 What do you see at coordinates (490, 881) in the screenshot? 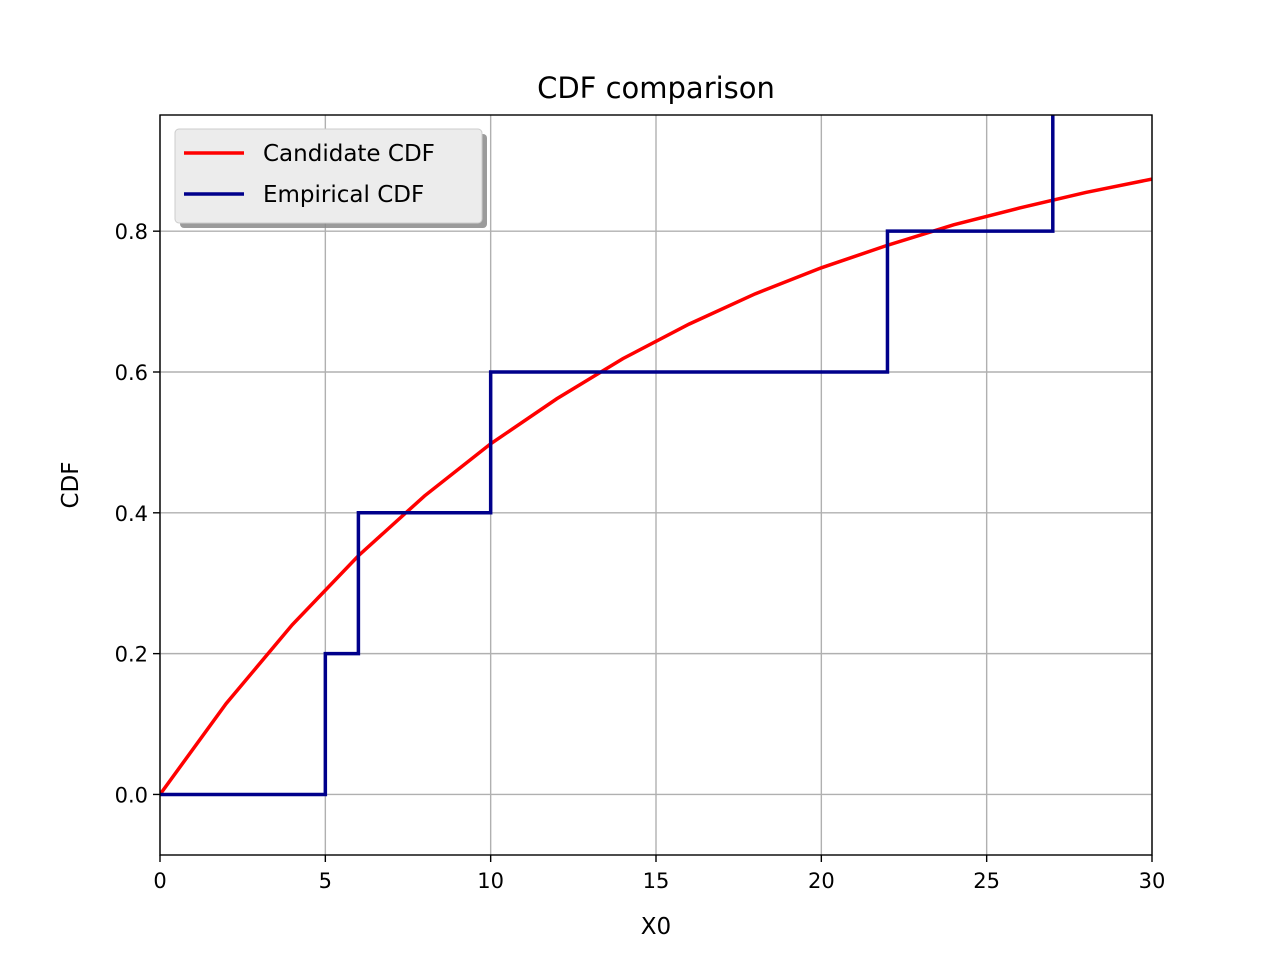
I see `x-tick-label: 10` at bounding box center [490, 881].